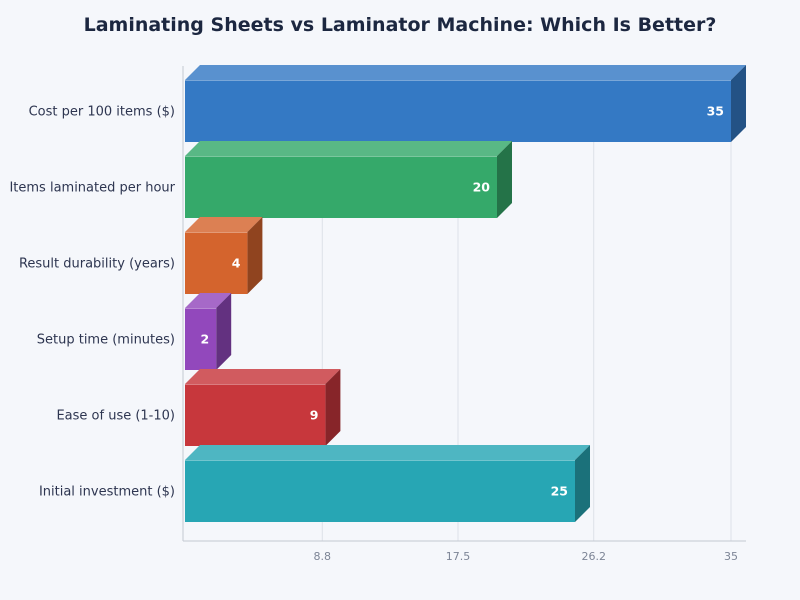 The image size is (800, 600). Describe the element at coordinates (559, 491) in the screenshot. I see `bar-value-label: 25` at that location.